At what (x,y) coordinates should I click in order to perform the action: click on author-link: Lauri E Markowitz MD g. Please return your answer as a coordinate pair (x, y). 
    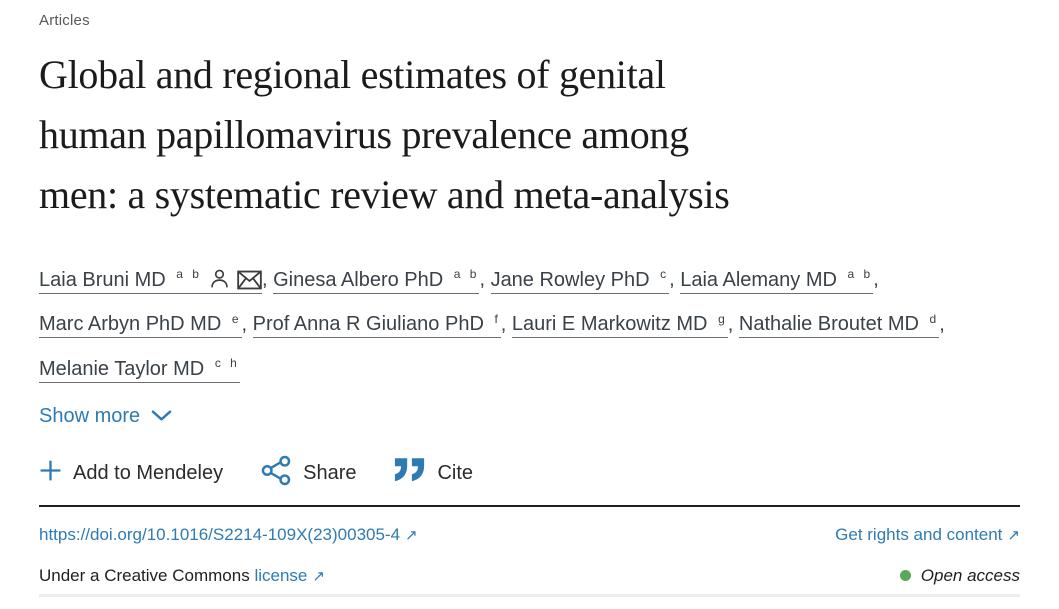
    Looking at the image, I should click on (619, 325).